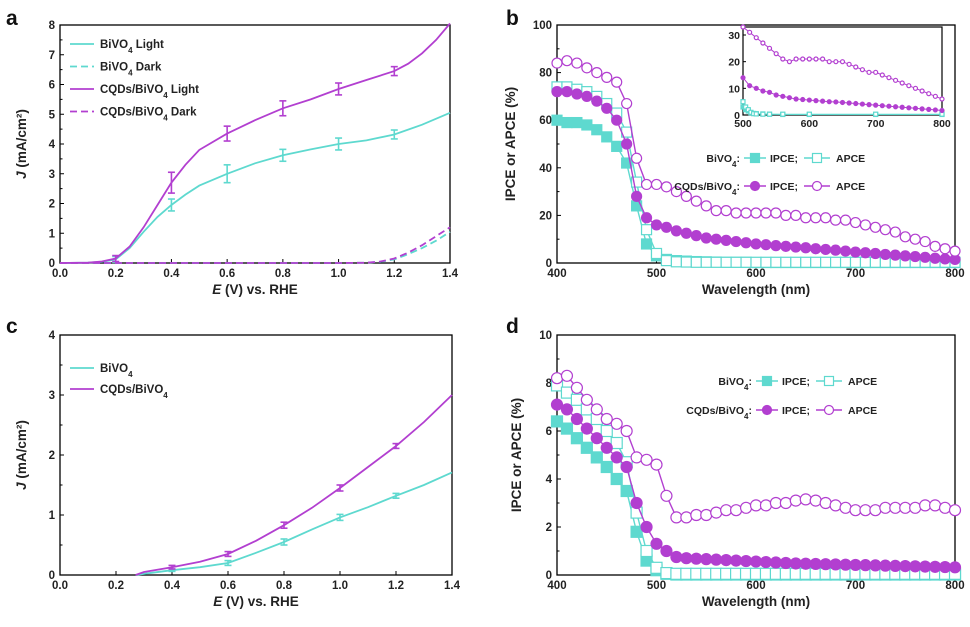 This screenshot has height=627, width=970. Describe the element at coordinates (52, 26) in the screenshot. I see `panel-a-y-tick-label: 8` at that location.